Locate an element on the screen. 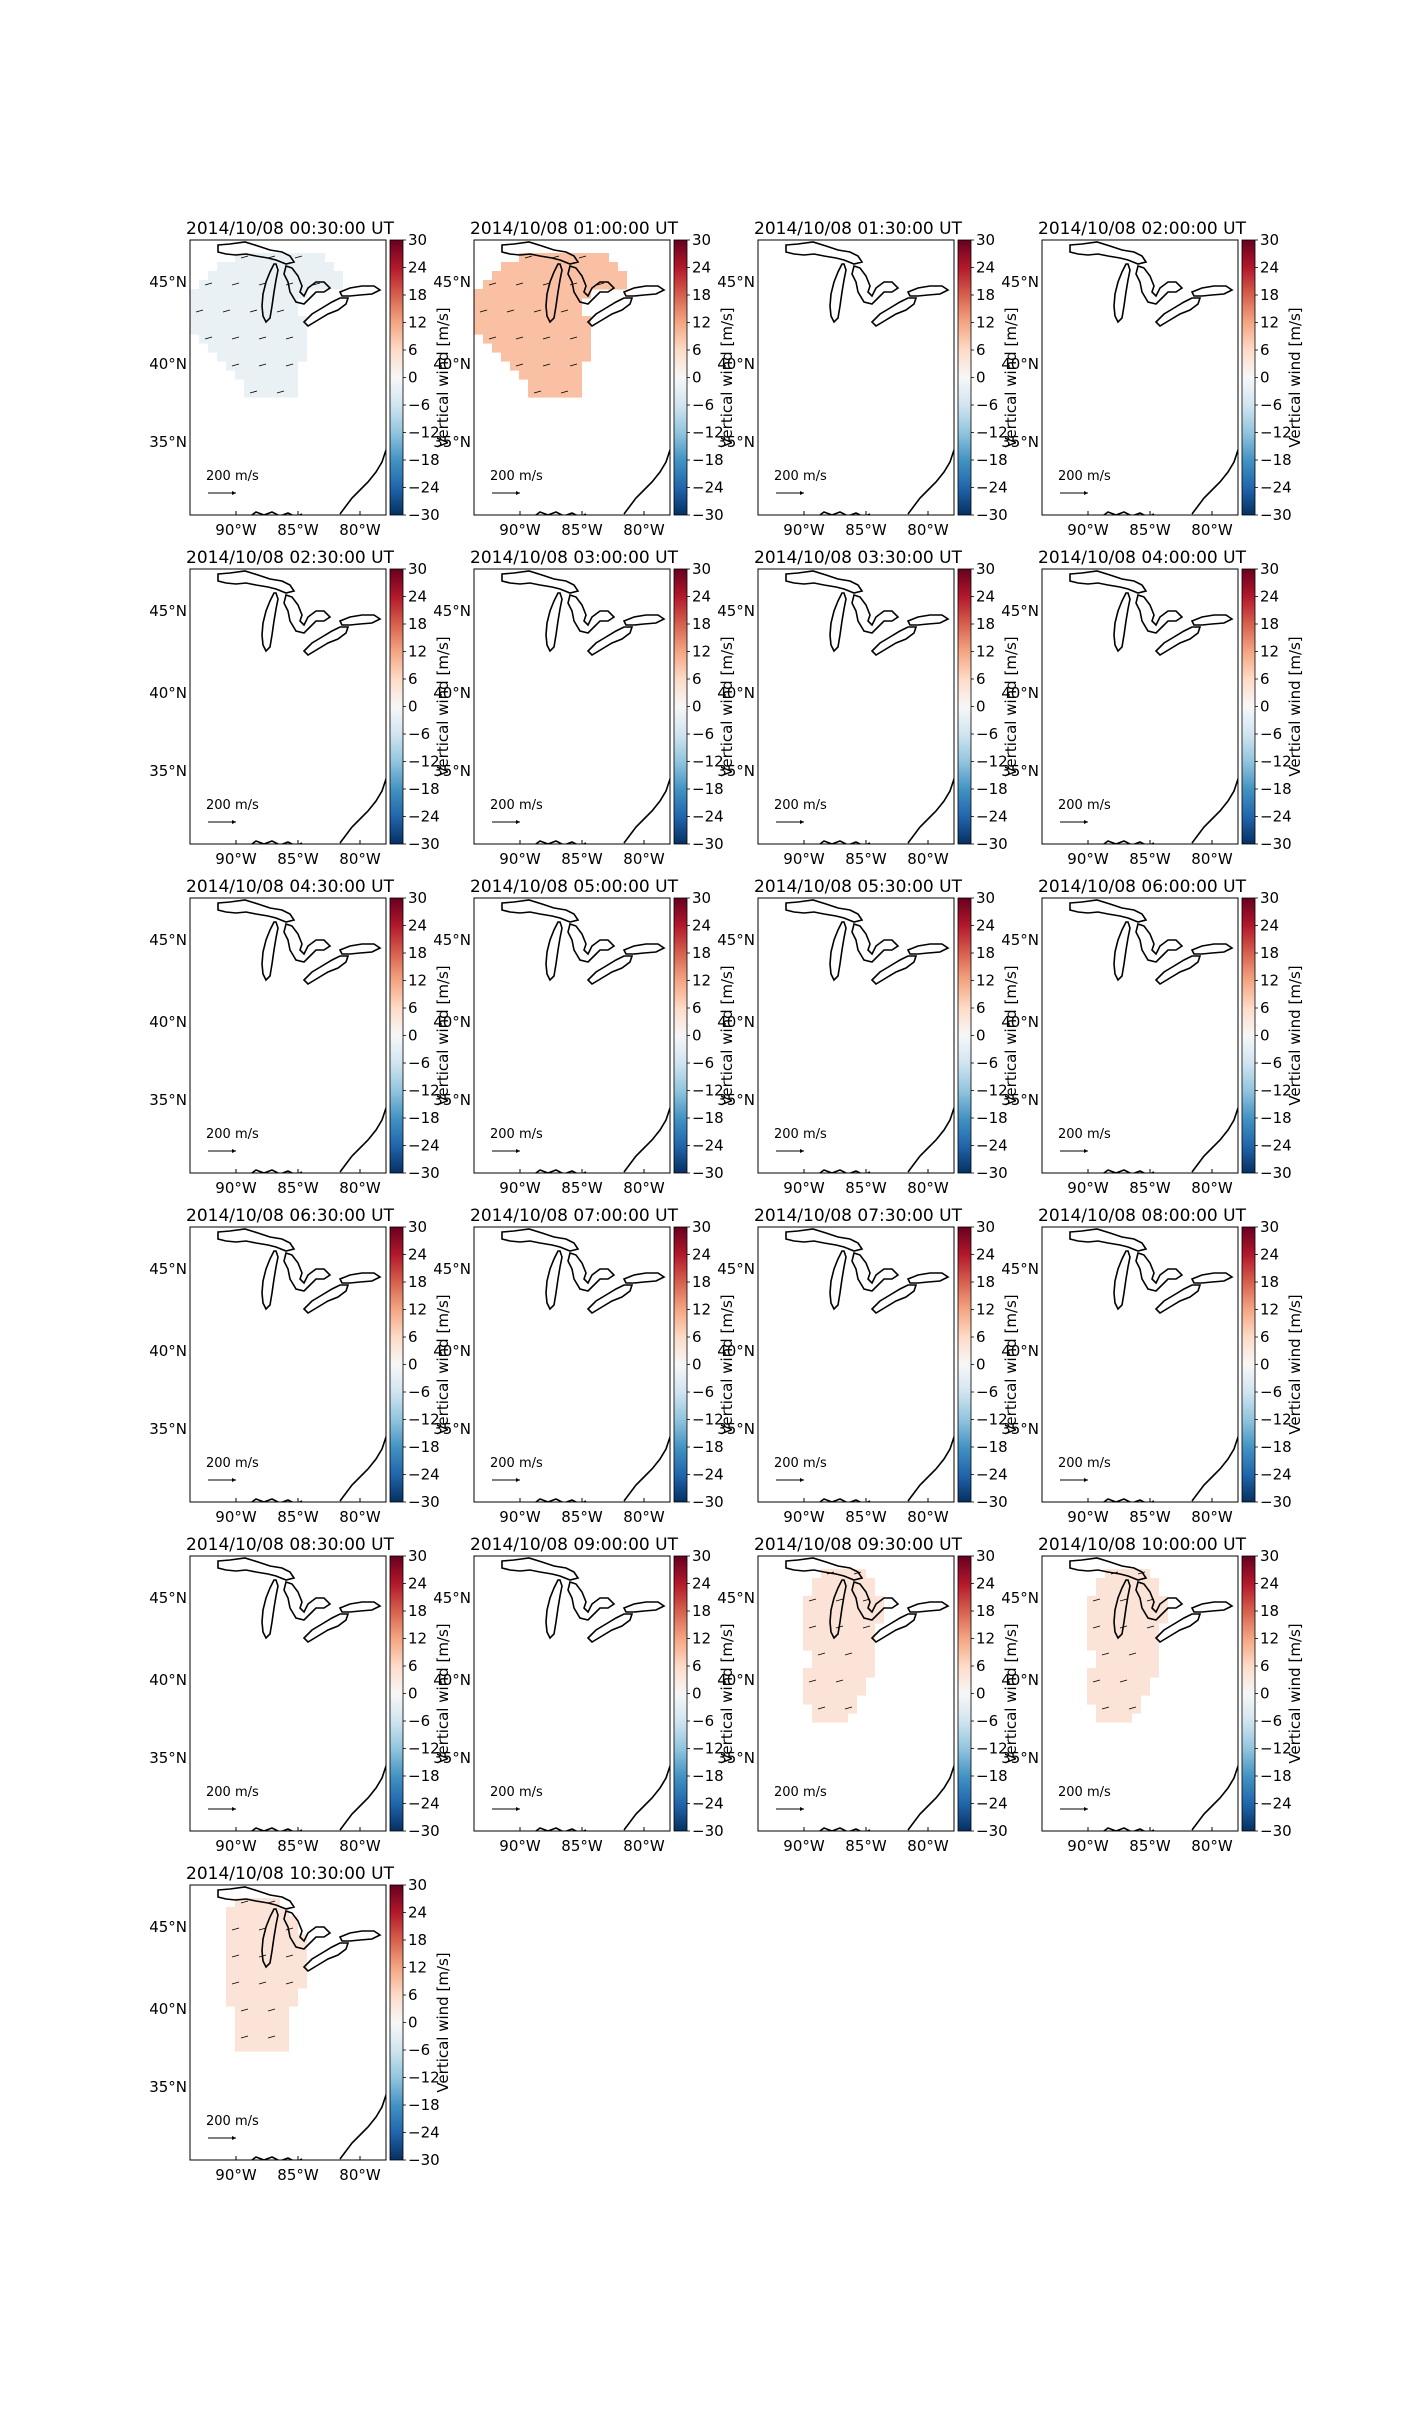 Image resolution: width=1410 pixels, height=2410 pixels. panel-title: 2014/10/08 03:30:00 UT is located at coordinates (858, 558).